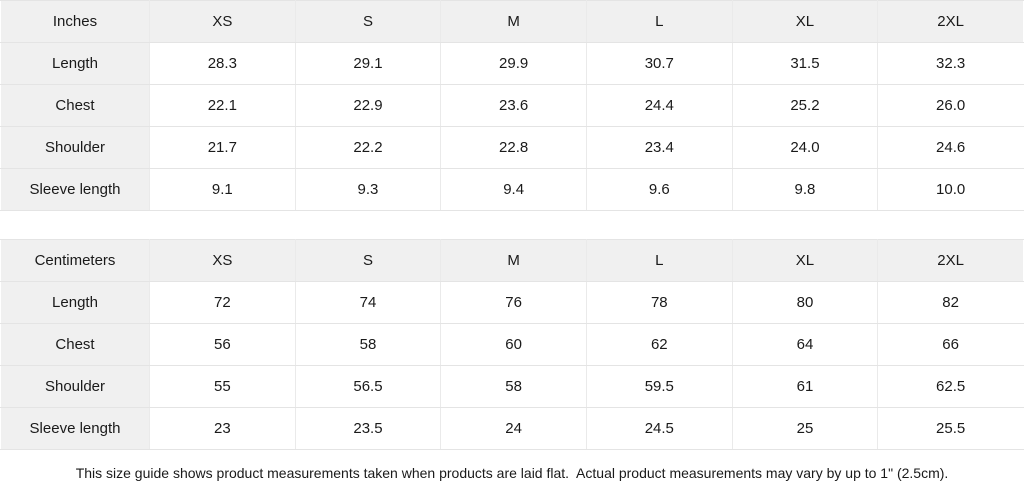 The width and height of the screenshot is (1024, 496). Describe the element at coordinates (368, 302) in the screenshot. I see `value-cell: 74` at that location.